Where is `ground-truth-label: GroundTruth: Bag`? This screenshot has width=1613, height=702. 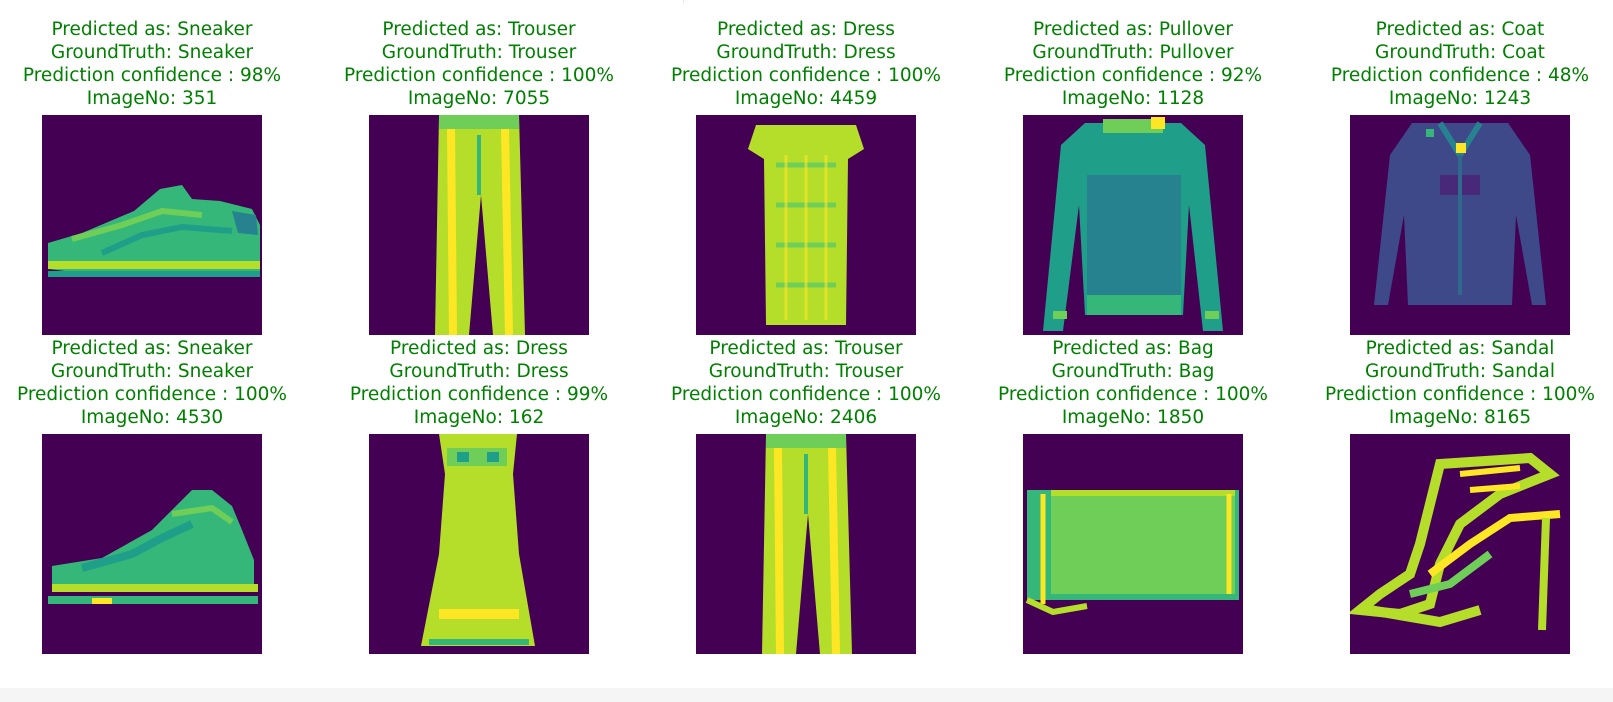
ground-truth-label: GroundTruth: Bag is located at coordinates (1133, 371).